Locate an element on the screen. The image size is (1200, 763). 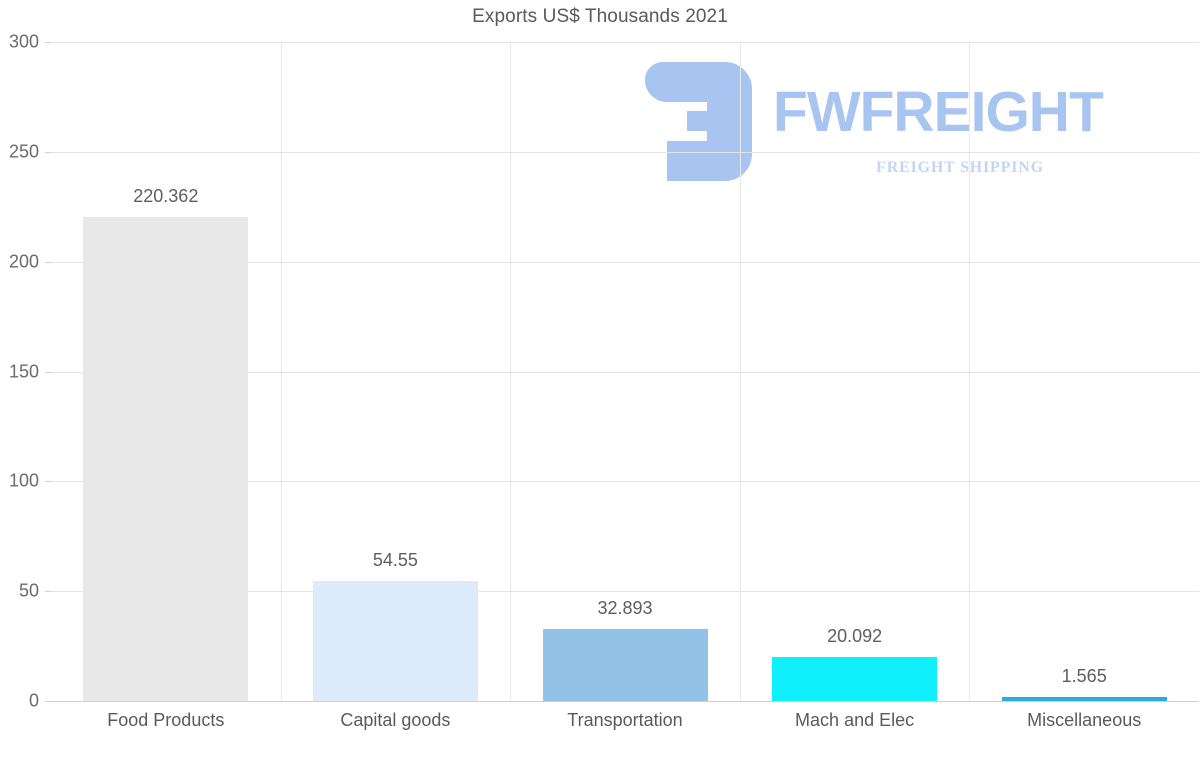
x-tick-label: Transportation is located at coordinates (625, 720).